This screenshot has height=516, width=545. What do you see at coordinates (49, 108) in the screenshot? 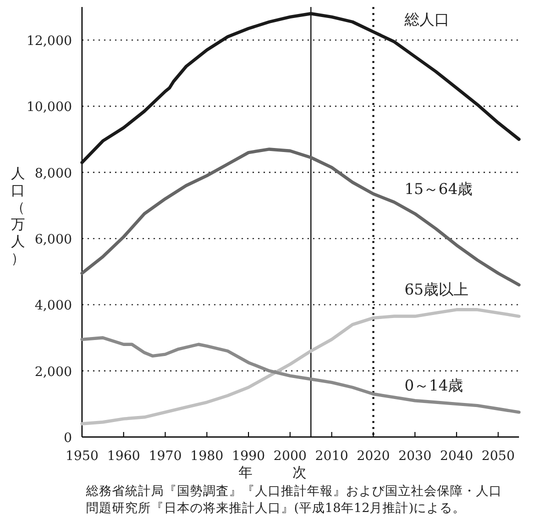
I see `y-tick-label: 10,000` at bounding box center [49, 108].